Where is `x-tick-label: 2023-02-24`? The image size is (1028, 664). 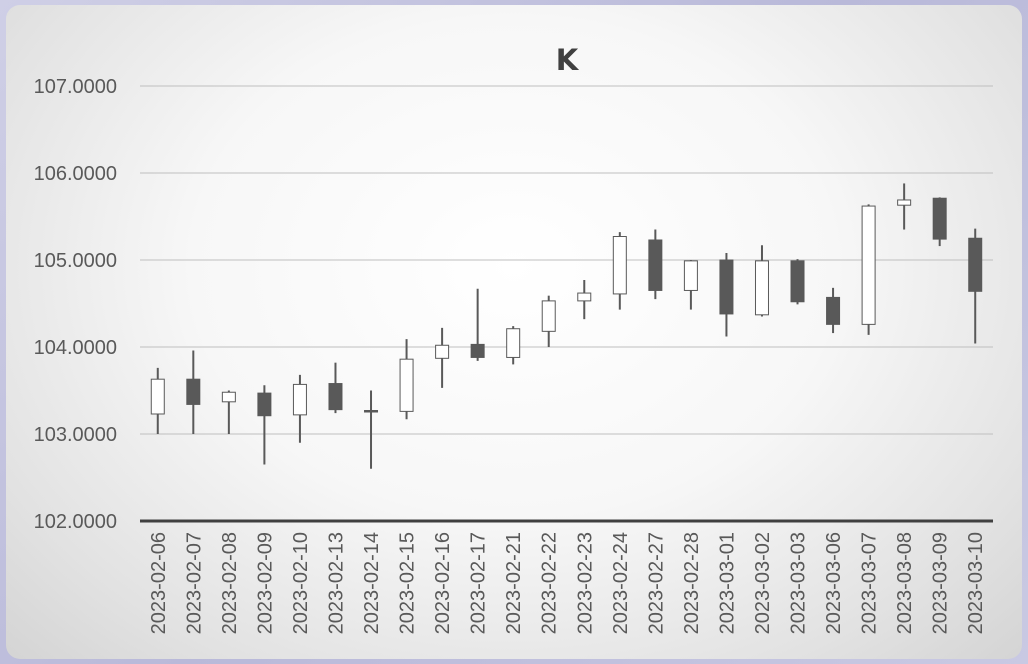
x-tick-label: 2023-02-24 is located at coordinates (621, 583).